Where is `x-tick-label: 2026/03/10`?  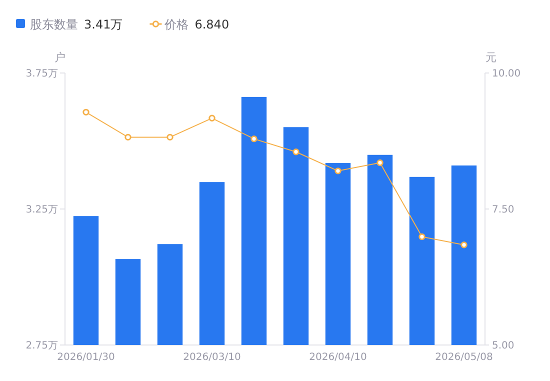 x-tick-label: 2026/03/10 is located at coordinates (212, 357).